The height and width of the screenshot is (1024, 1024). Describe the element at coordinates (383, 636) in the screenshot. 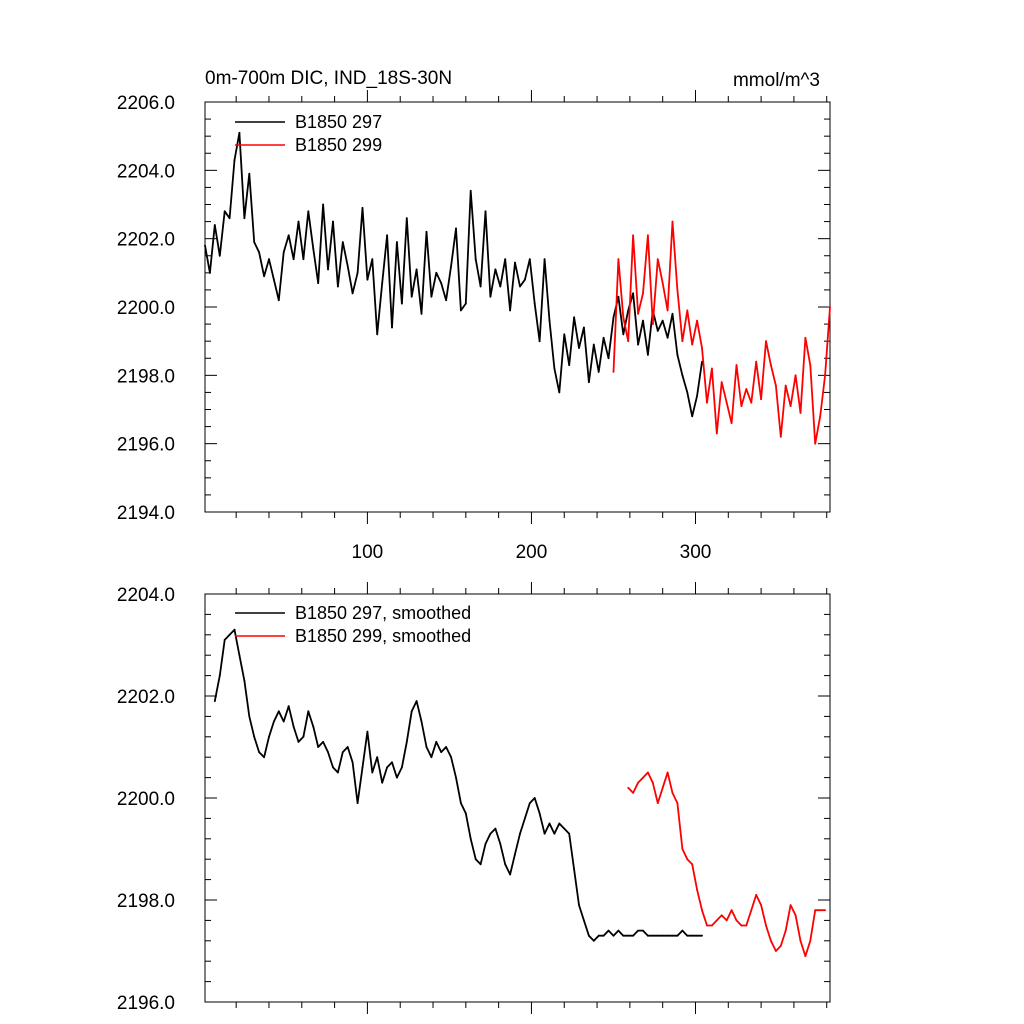

I see `legend-label-2: B1850 299, smoothed` at that location.